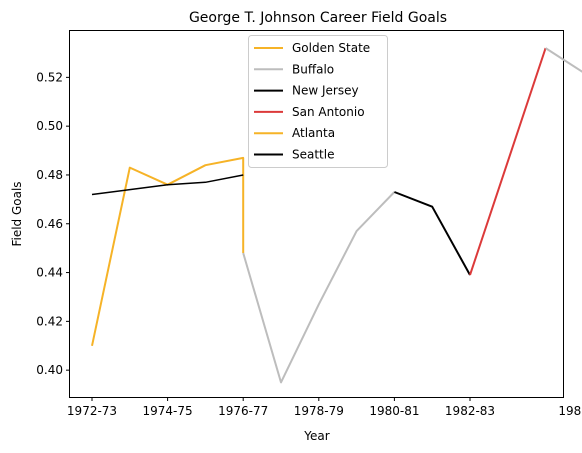 The image size is (582, 453). I want to click on y-tick-label-6: 0.52, so click(49, 77).